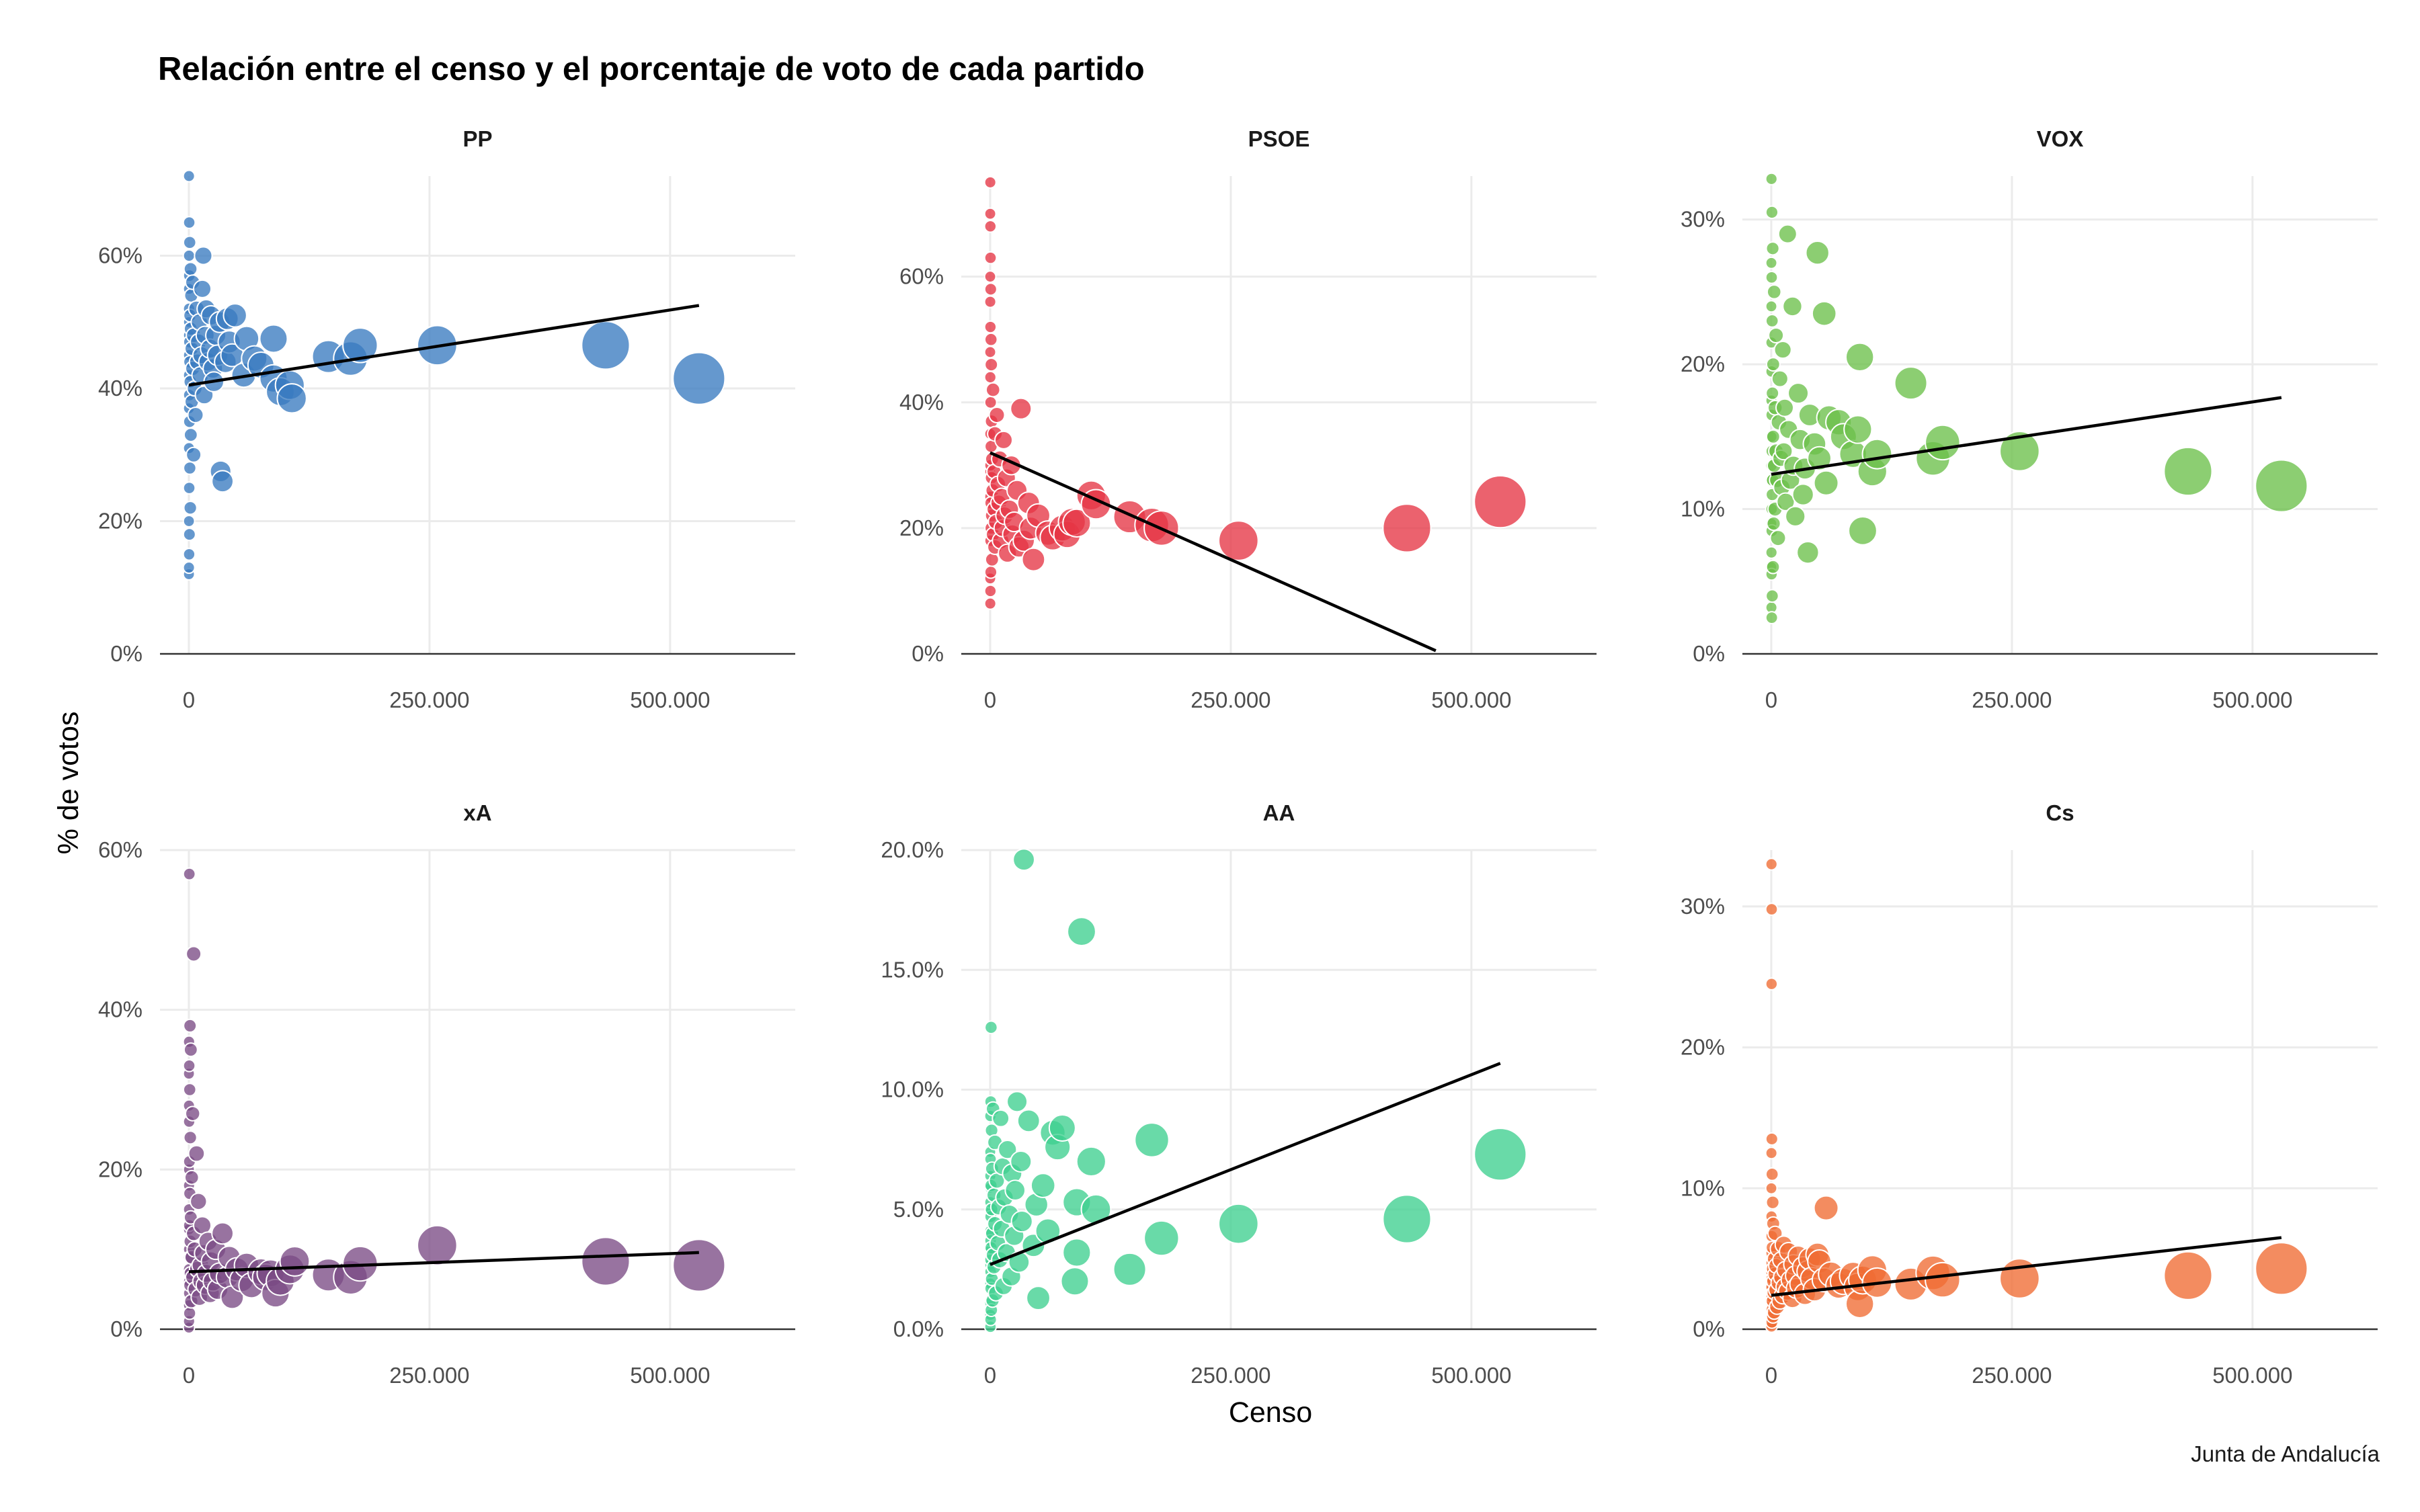  Describe the element at coordinates (121, 388) in the screenshot. I see `y-tick-label: 40%` at that location.